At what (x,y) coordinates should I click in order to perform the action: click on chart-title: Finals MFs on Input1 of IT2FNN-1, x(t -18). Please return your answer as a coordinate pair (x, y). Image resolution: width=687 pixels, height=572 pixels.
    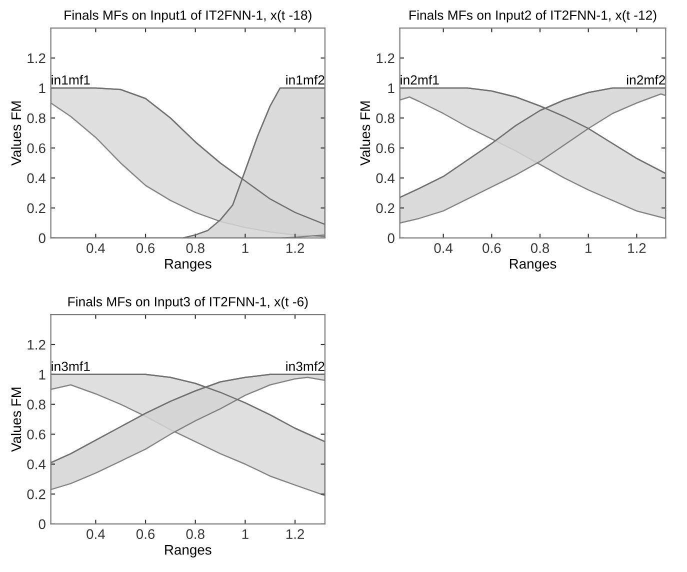
    Looking at the image, I should click on (188, 16).